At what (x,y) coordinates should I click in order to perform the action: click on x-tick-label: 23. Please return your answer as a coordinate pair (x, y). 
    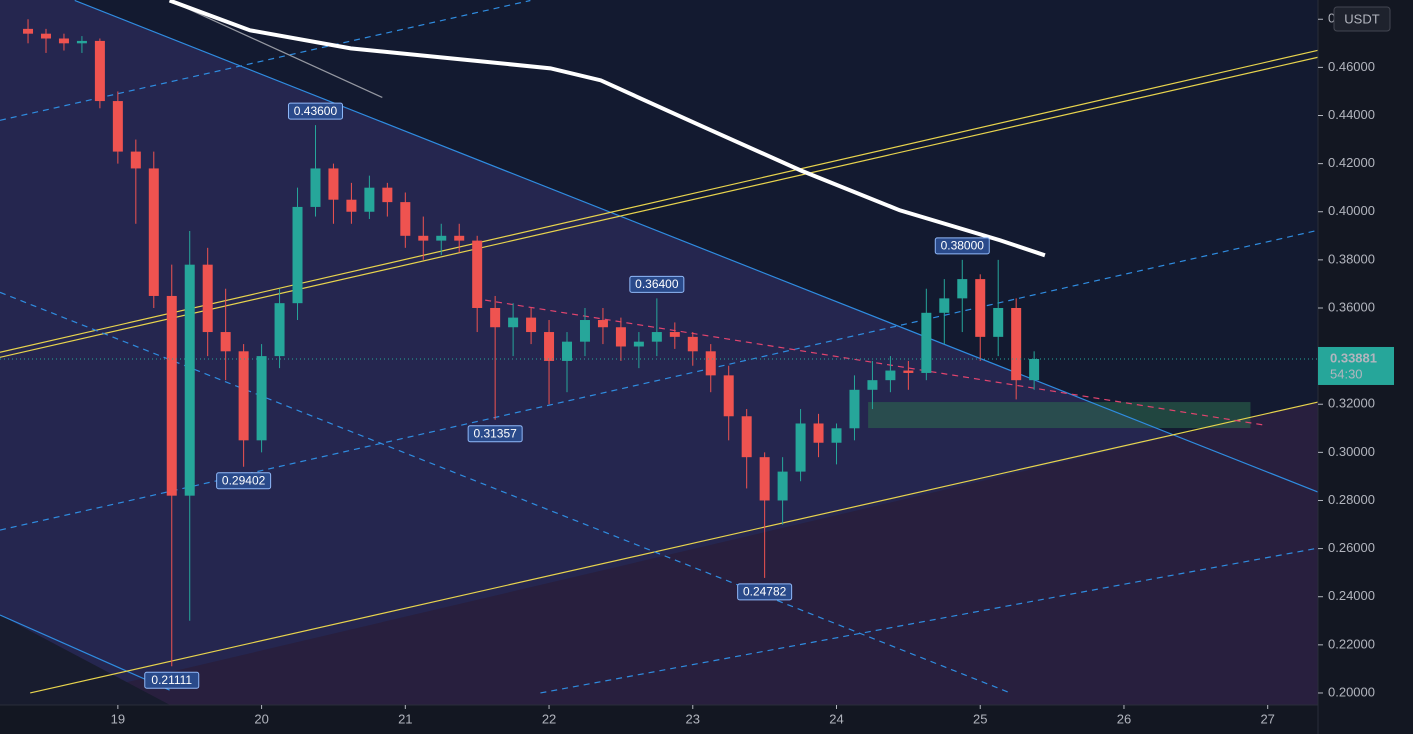
    Looking at the image, I should click on (693, 718).